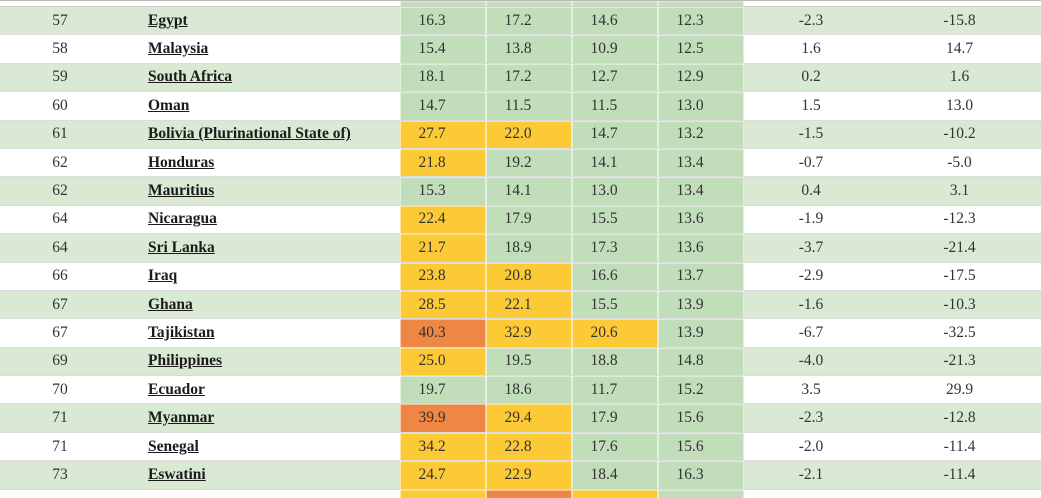  I want to click on country-link: Tajikistan, so click(181, 332).